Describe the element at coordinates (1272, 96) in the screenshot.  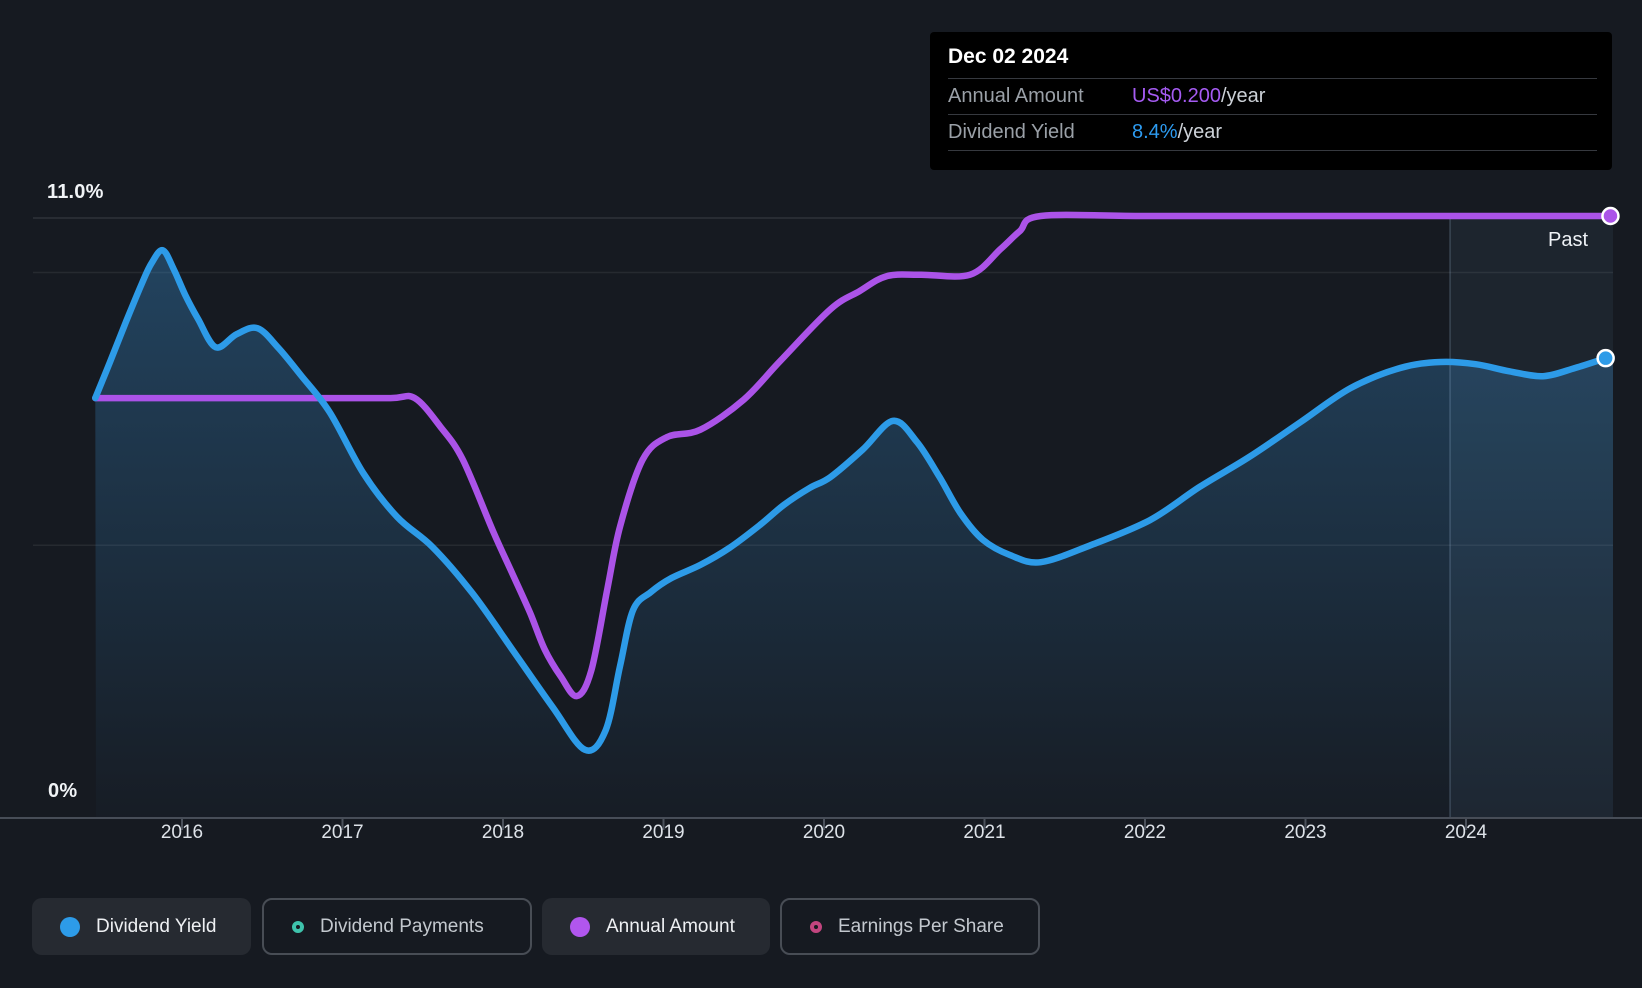
I see `tooltip-row-annual-amount: Annual Amount US$0.200 /year` at that location.